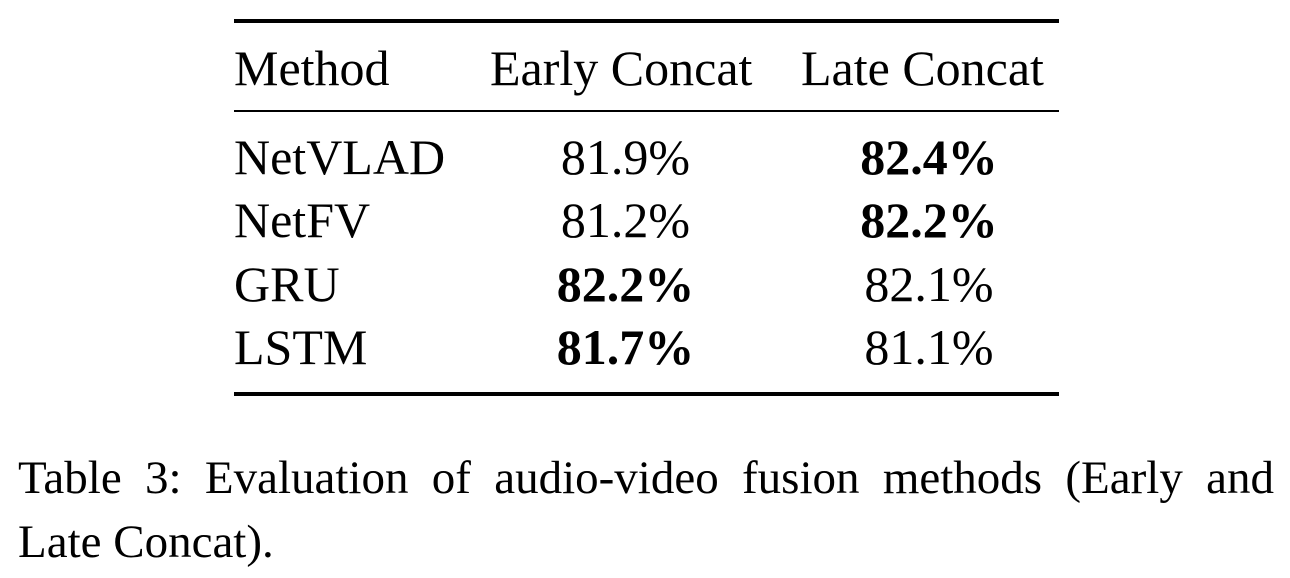 This screenshot has width=1290, height=578. What do you see at coordinates (929, 347) in the screenshot?
I see `late-concat-cell: 81.1%` at bounding box center [929, 347].